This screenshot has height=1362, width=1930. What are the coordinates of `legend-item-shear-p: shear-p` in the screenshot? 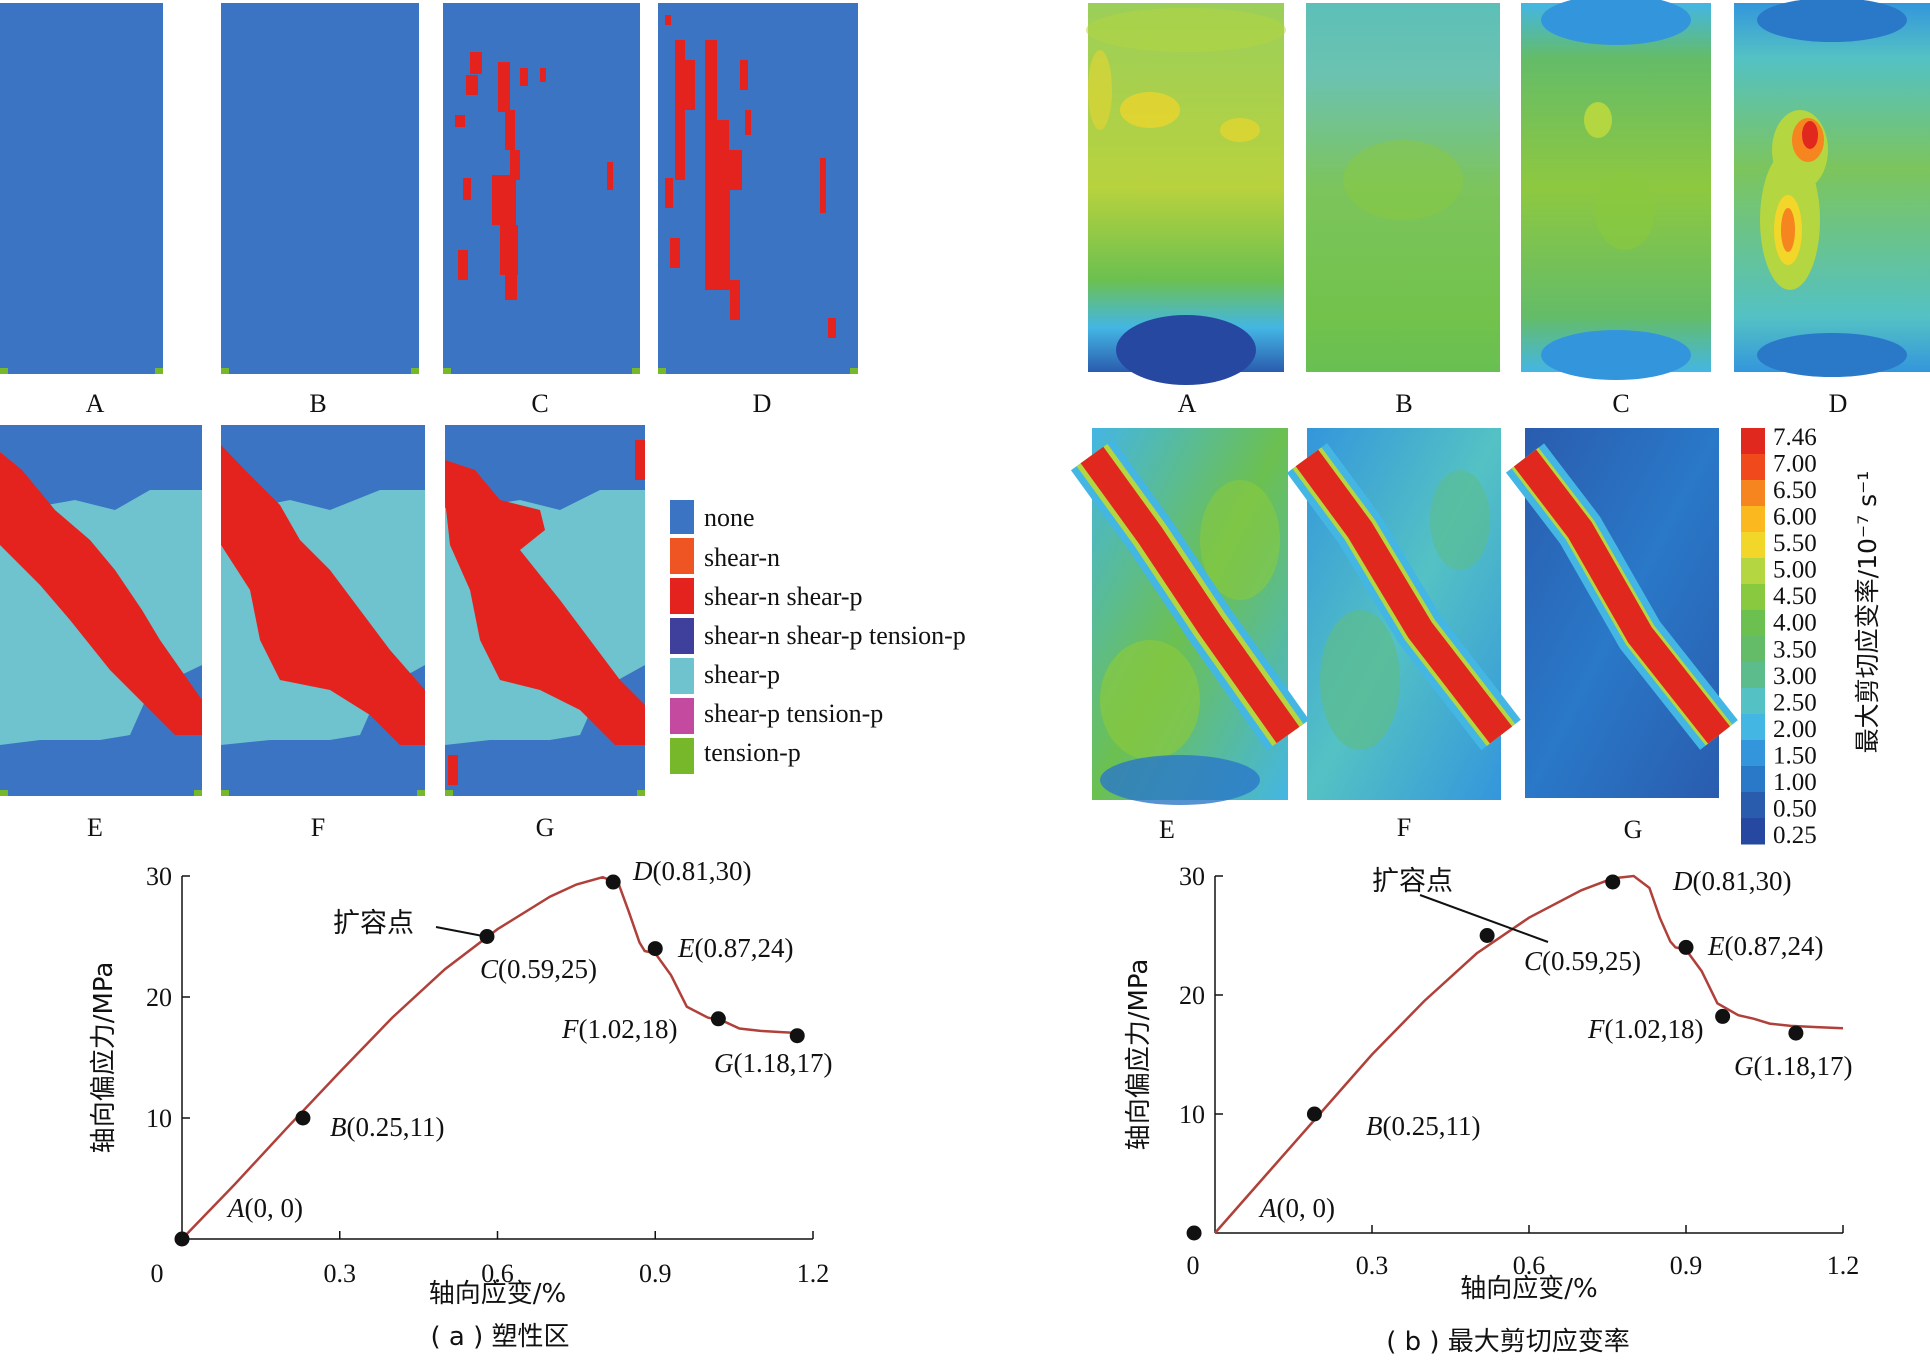 It's located at (725, 676).